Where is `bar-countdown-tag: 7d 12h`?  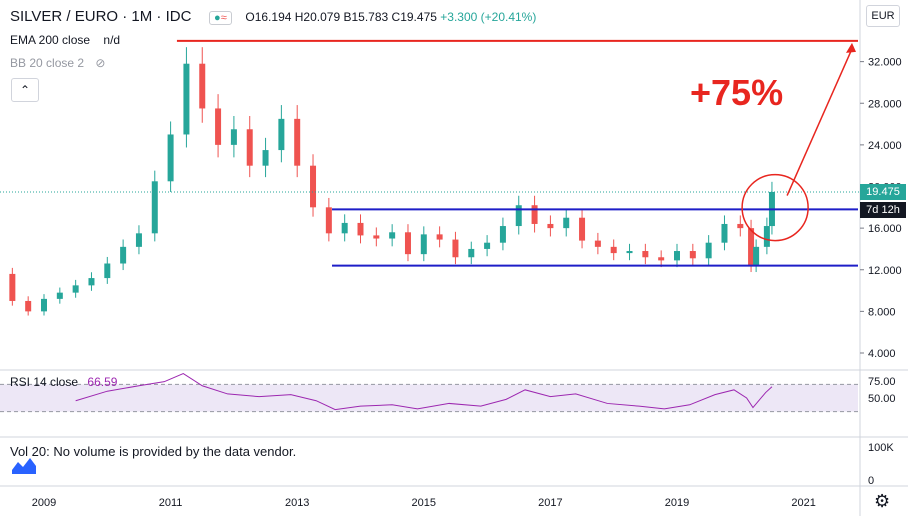 bar-countdown-tag: 7d 12h is located at coordinates (883, 210).